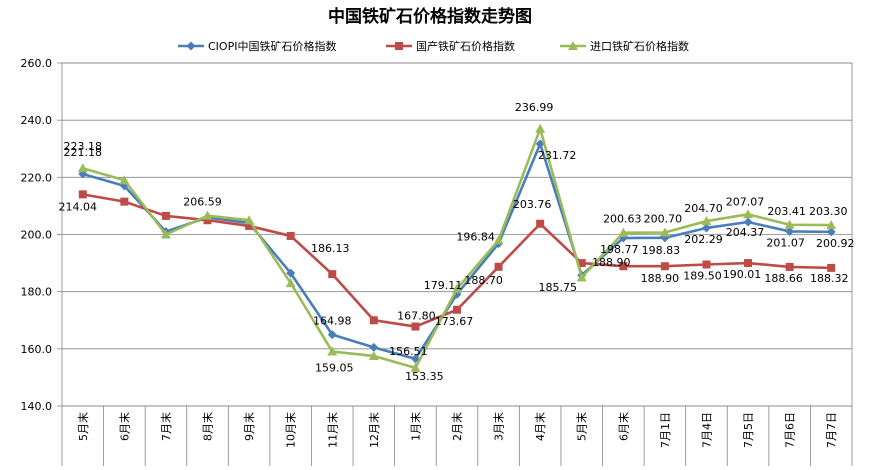  What do you see at coordinates (639, 46) in the screenshot?
I see `legend-label: 进口铁矿石价格指数` at bounding box center [639, 46].